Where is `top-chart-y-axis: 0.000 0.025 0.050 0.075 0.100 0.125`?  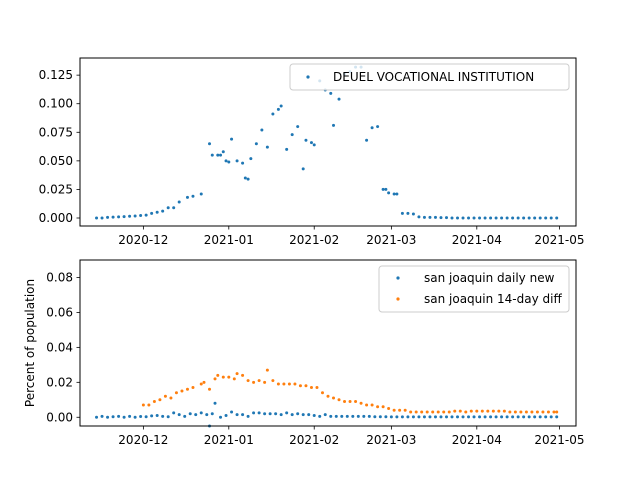
top-chart-y-axis: 0.000 0.025 0.050 0.075 0.100 0.125 is located at coordinates (59, 146).